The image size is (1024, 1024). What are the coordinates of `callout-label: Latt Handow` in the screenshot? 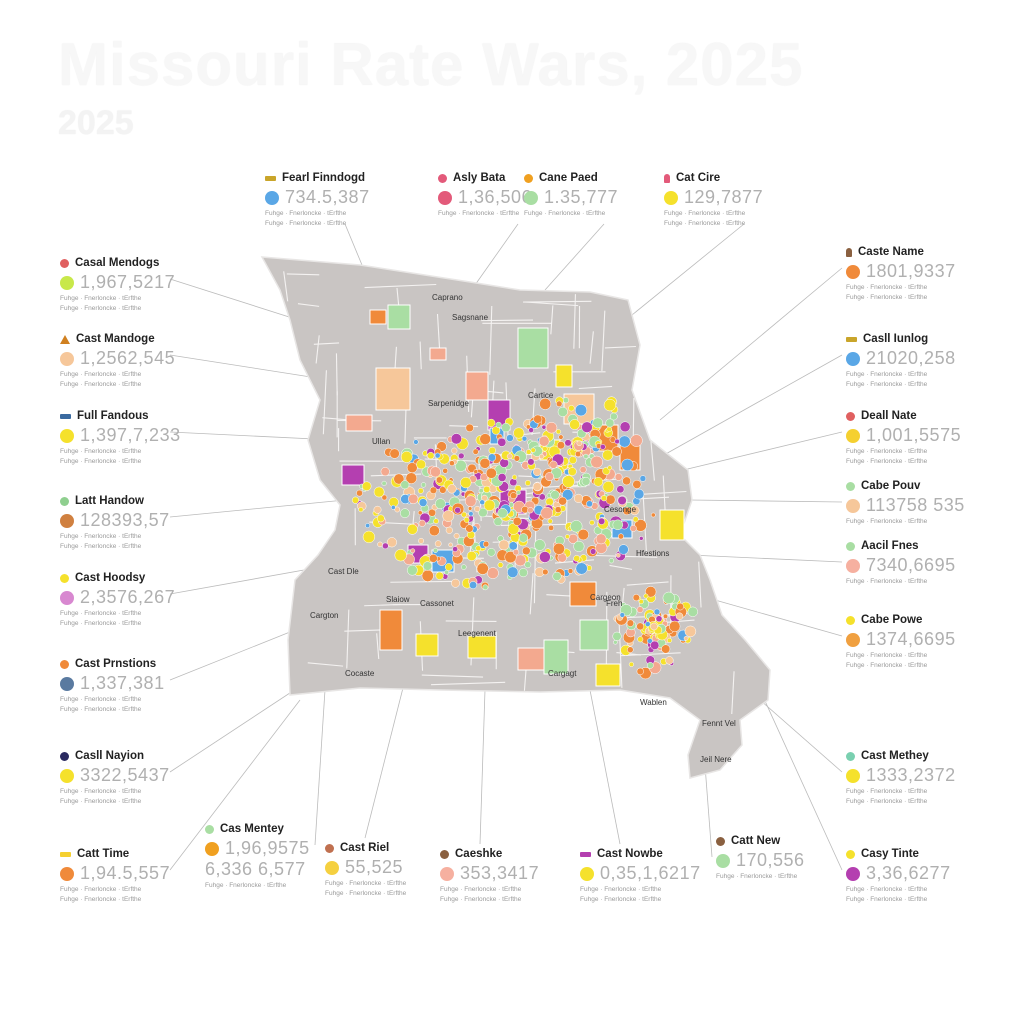 It's located at (109, 501).